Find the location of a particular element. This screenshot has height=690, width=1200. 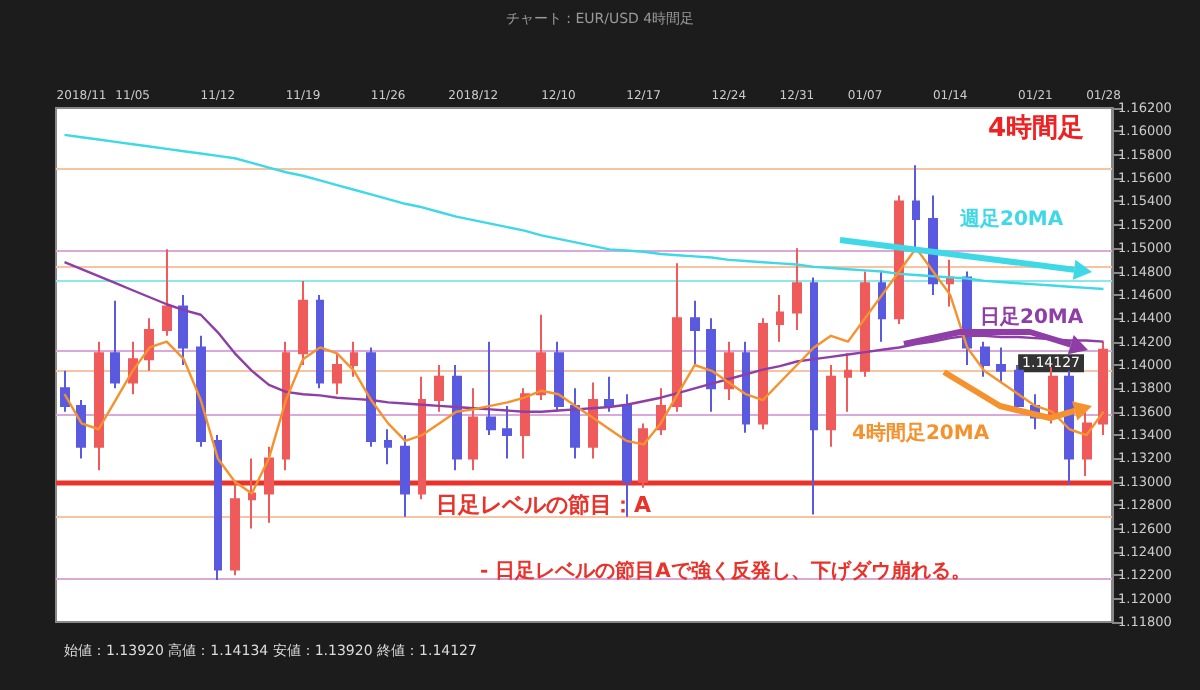

ref-line-label: 日足レベルの節目：A is located at coordinates (544, 504).